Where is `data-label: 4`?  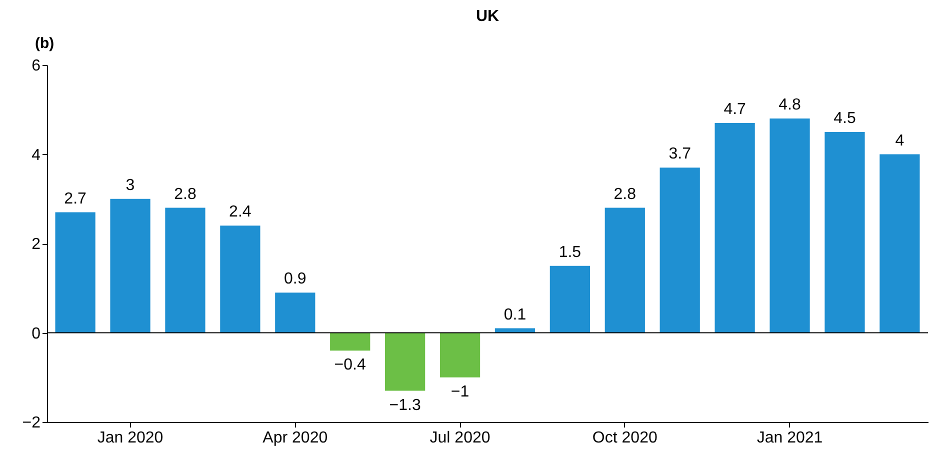
data-label: 4 is located at coordinates (899, 141).